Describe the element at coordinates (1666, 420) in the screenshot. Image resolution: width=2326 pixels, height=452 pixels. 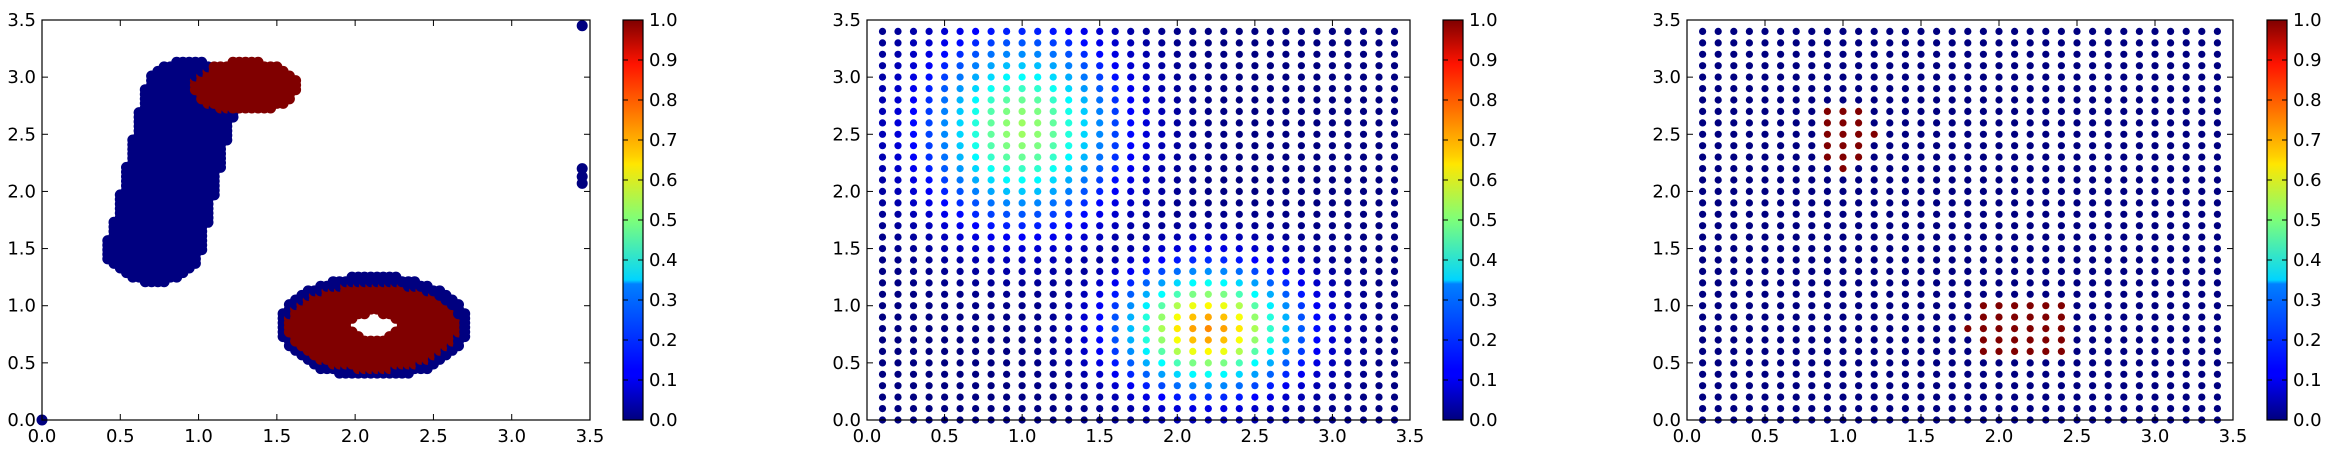
I see `y-tick-label: 0.0` at that location.